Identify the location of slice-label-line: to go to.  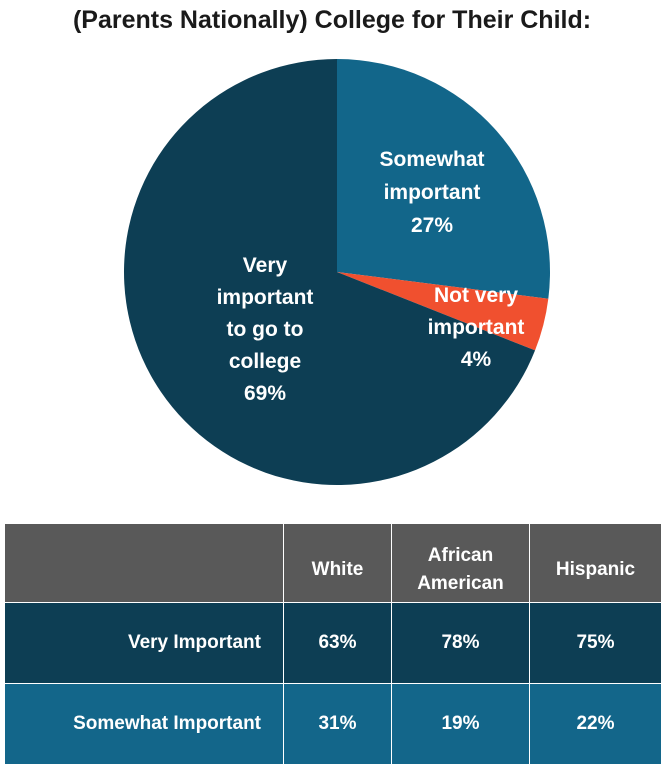
(265, 329).